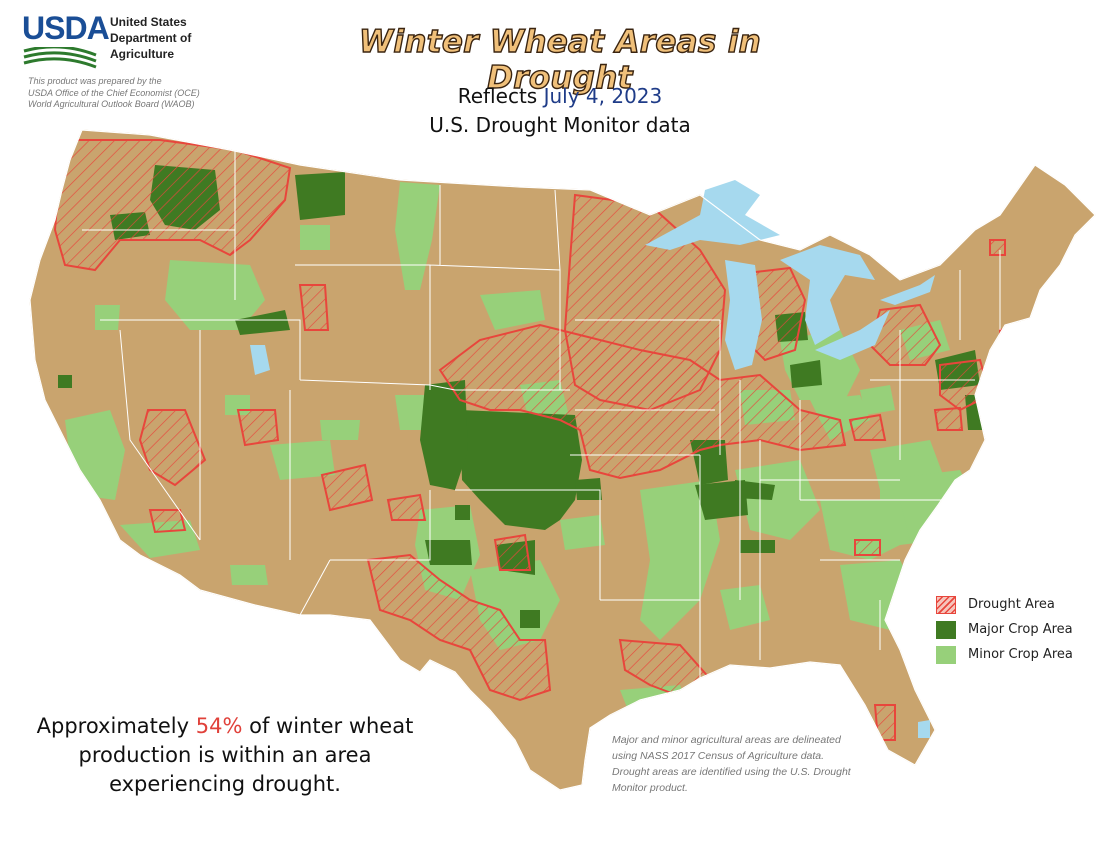 The height and width of the screenshot is (842, 1118). Describe the element at coordinates (148, 22) in the screenshot. I see `department-line: United States` at that location.